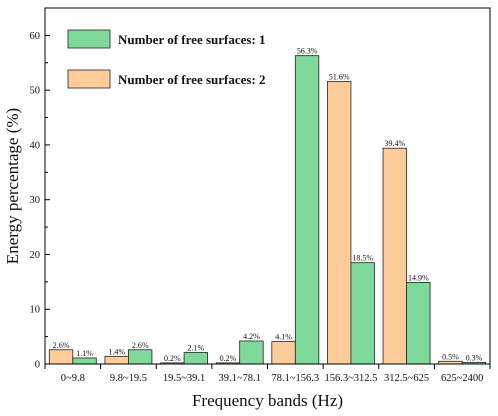 This screenshot has height=416, width=498. I want to click on data-label-series2-6: 14.9%, so click(418, 277).